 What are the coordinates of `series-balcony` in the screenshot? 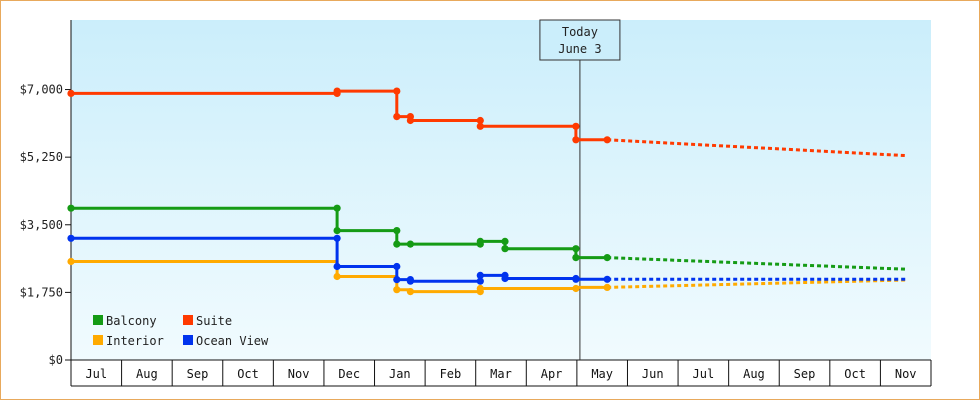 It's located at (486, 237).